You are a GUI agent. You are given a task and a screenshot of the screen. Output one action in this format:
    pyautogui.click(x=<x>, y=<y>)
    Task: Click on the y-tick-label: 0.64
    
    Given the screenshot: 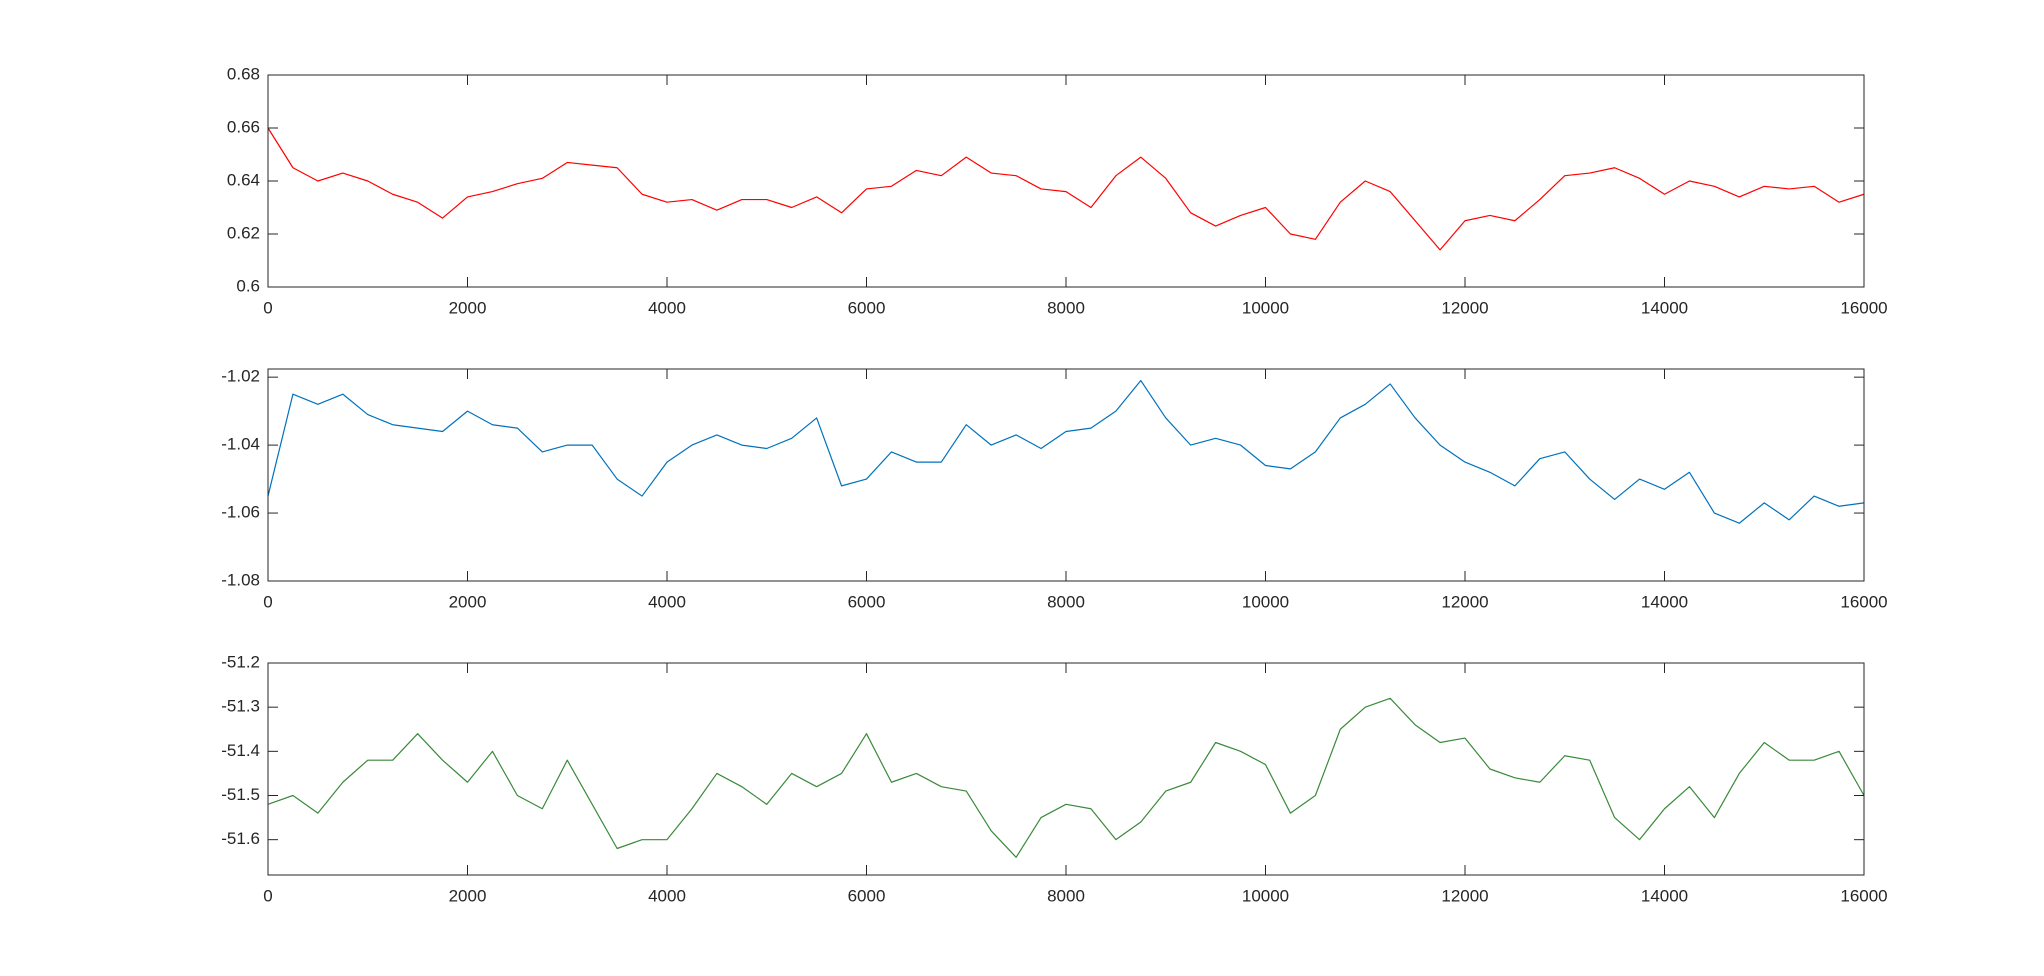 What is the action you would take?
    pyautogui.click(x=243, y=179)
    